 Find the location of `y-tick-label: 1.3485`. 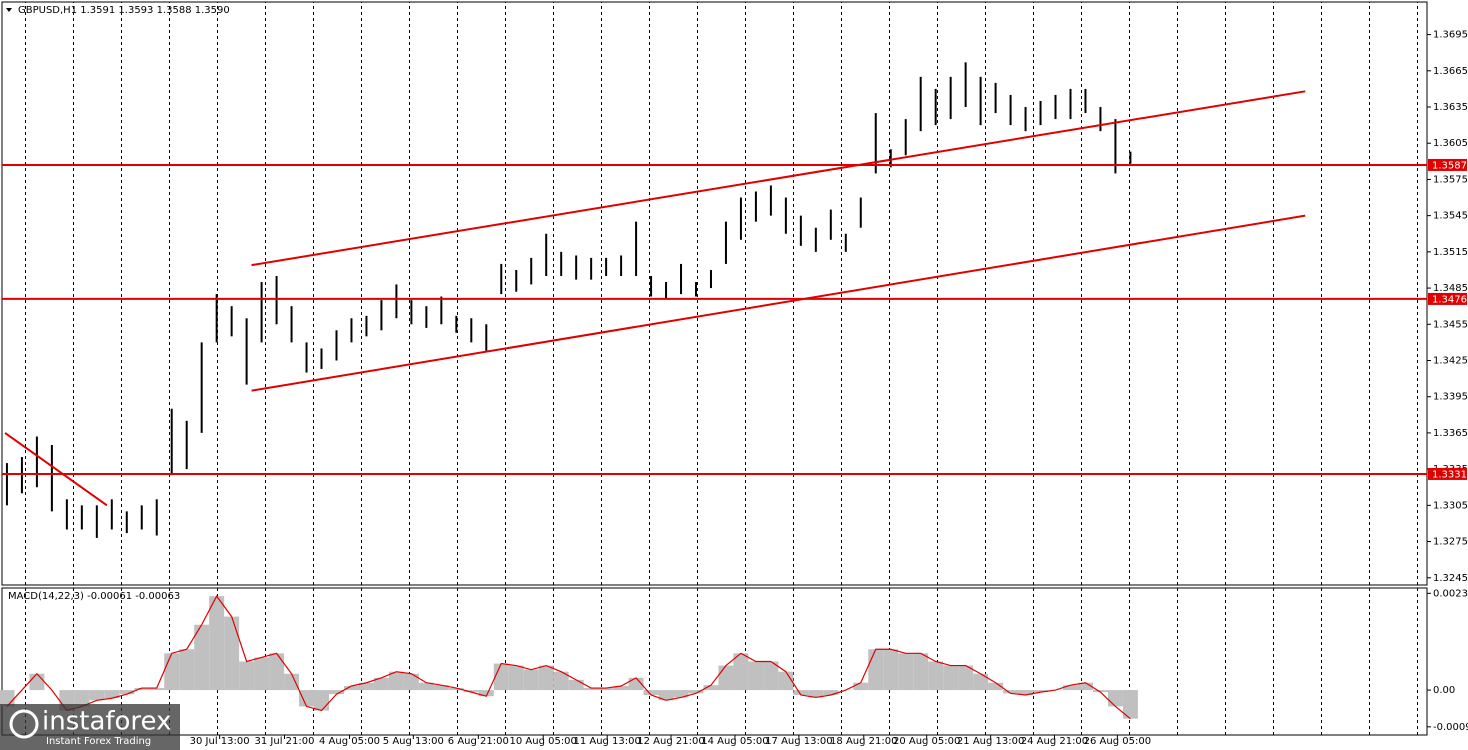

y-tick-label: 1.3485 is located at coordinates (1450, 288).